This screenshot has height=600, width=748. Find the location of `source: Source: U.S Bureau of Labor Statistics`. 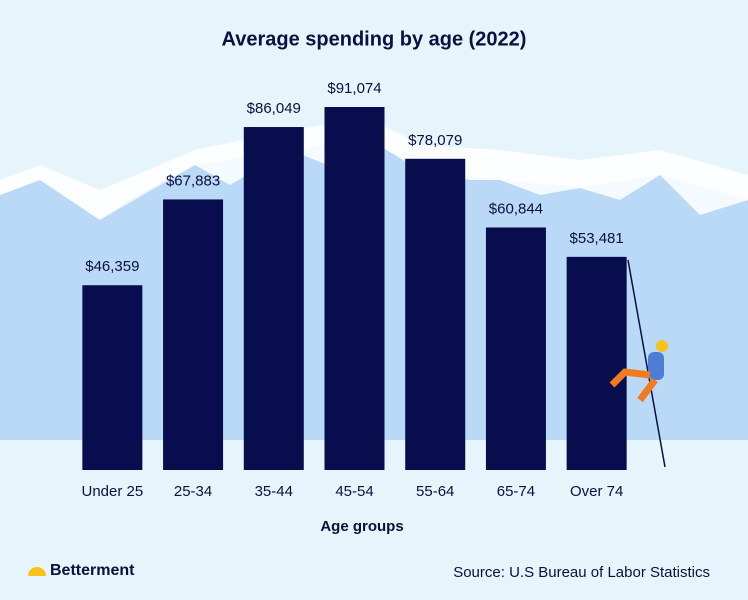

source: Source: U.S Bureau of Labor Statistics is located at coordinates (581, 572).